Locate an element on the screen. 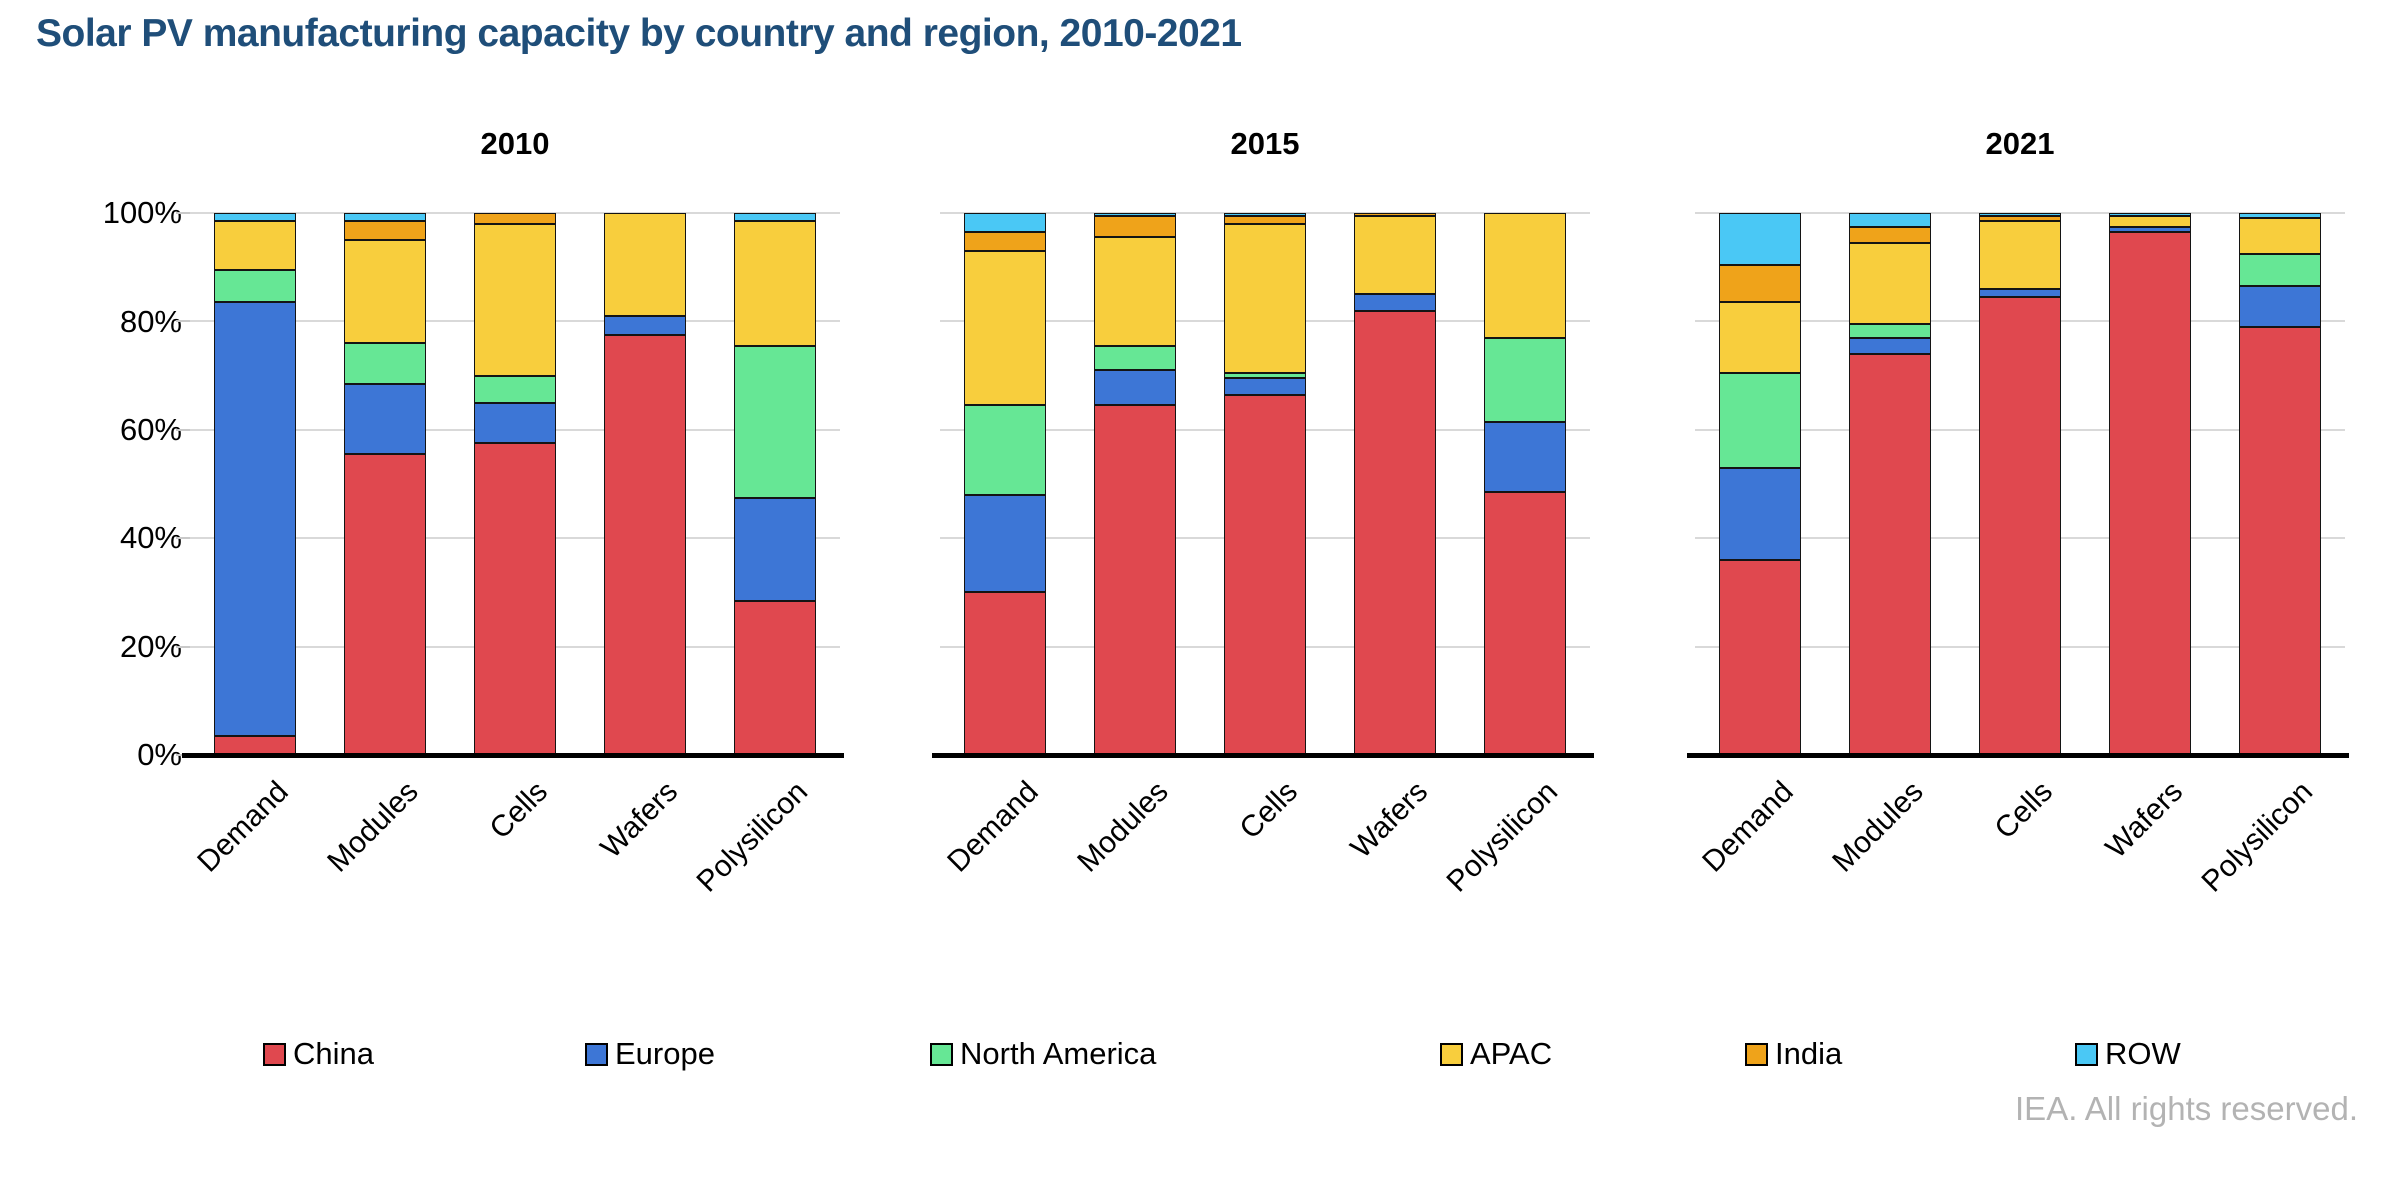 This screenshot has width=2396, height=1184. stacked-bar-2010-demand is located at coordinates (255, 484).